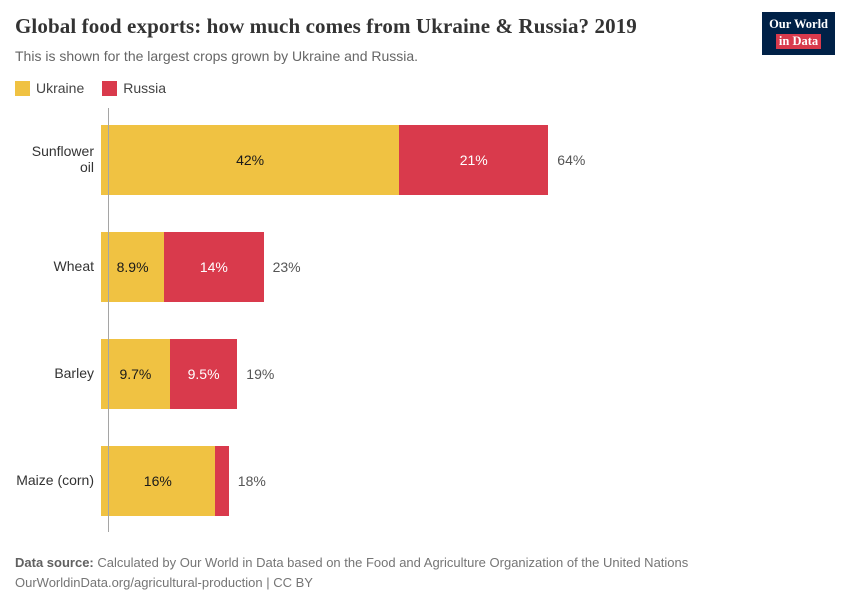  I want to click on y-axis-line, so click(108, 320).